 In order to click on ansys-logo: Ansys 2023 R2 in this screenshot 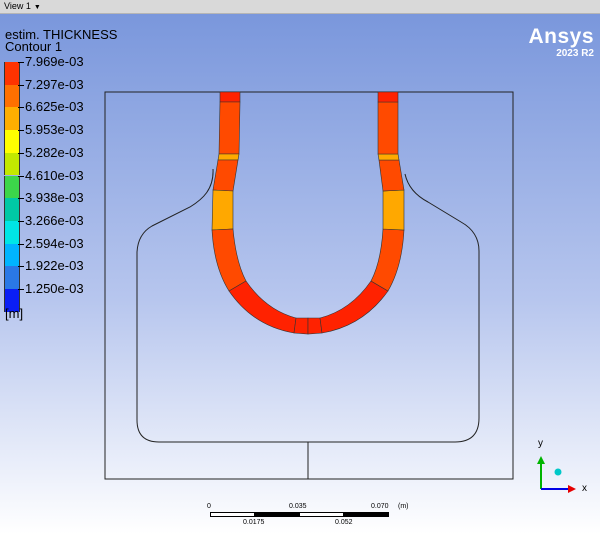, I will do `click(561, 42)`.